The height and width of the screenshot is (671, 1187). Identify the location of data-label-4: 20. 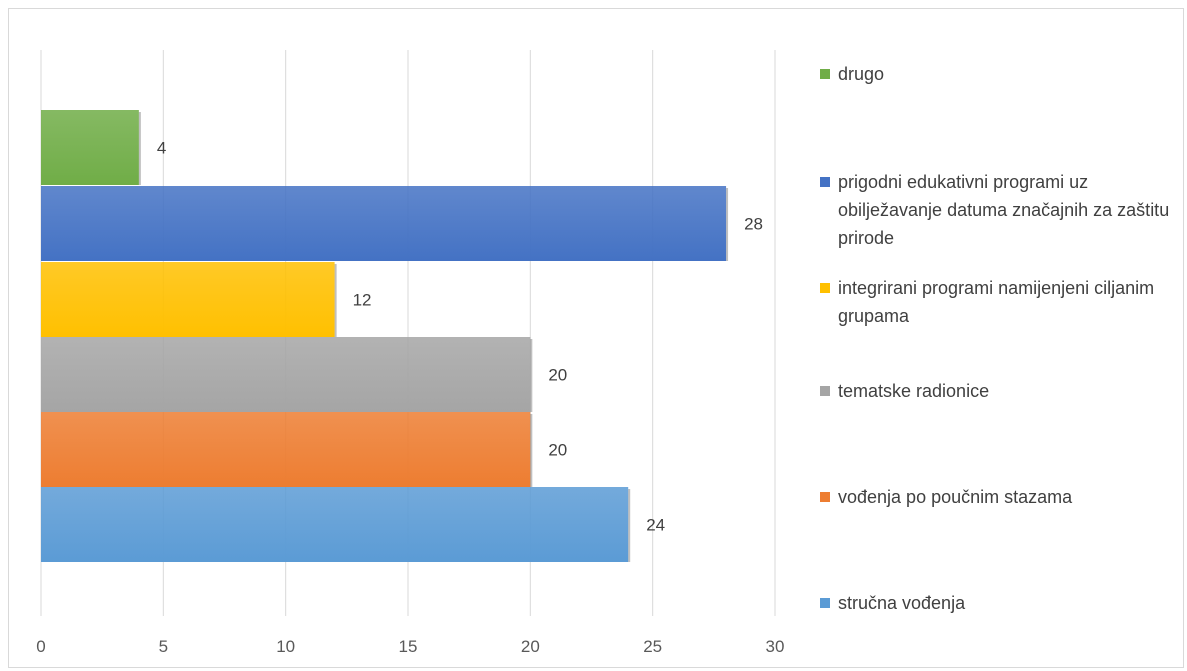
(557, 450).